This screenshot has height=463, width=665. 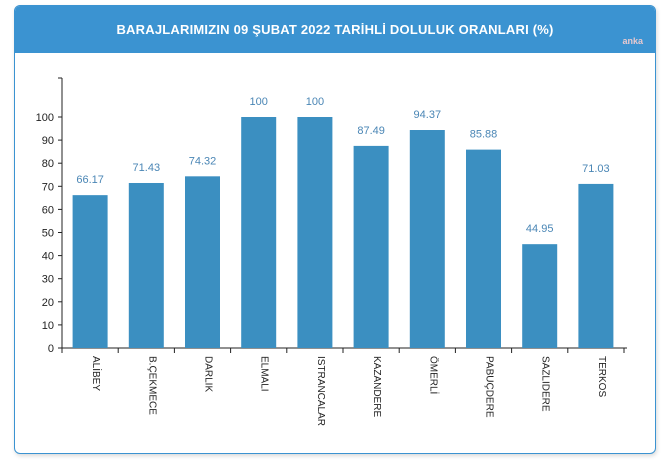 What do you see at coordinates (147, 168) in the screenshot?
I see `data-label: 71.43` at bounding box center [147, 168].